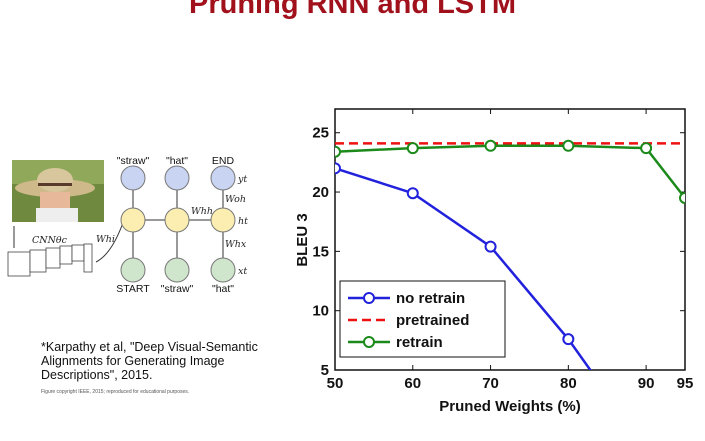 This screenshot has width=705, height=441. I want to click on y-tick-label: 10, so click(320, 311).